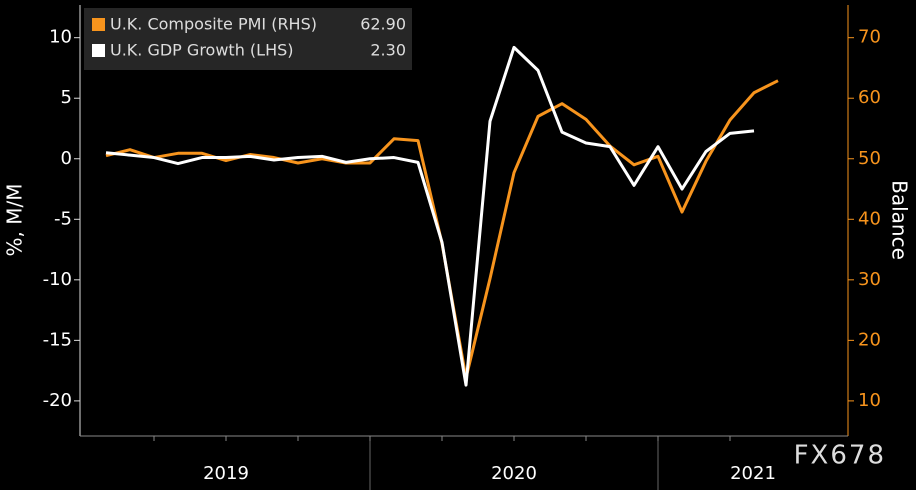 The width and height of the screenshot is (916, 490). I want to click on y-tick-label: -15, so click(57, 339).